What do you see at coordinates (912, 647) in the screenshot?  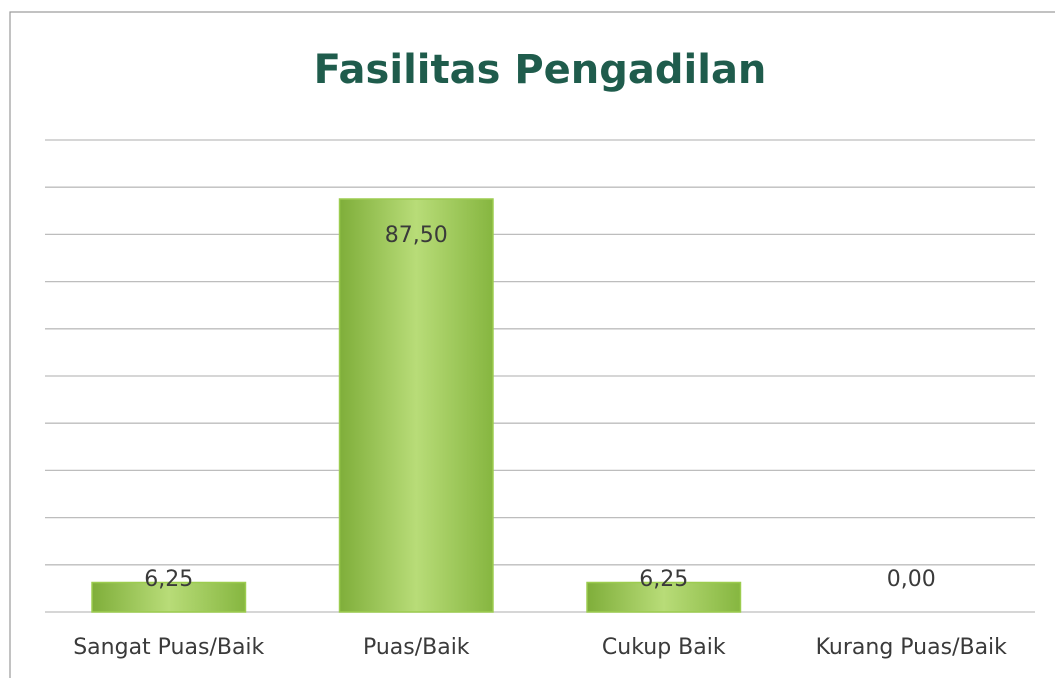 I see `x-tick-label: Kurang Puas/Baik` at bounding box center [912, 647].